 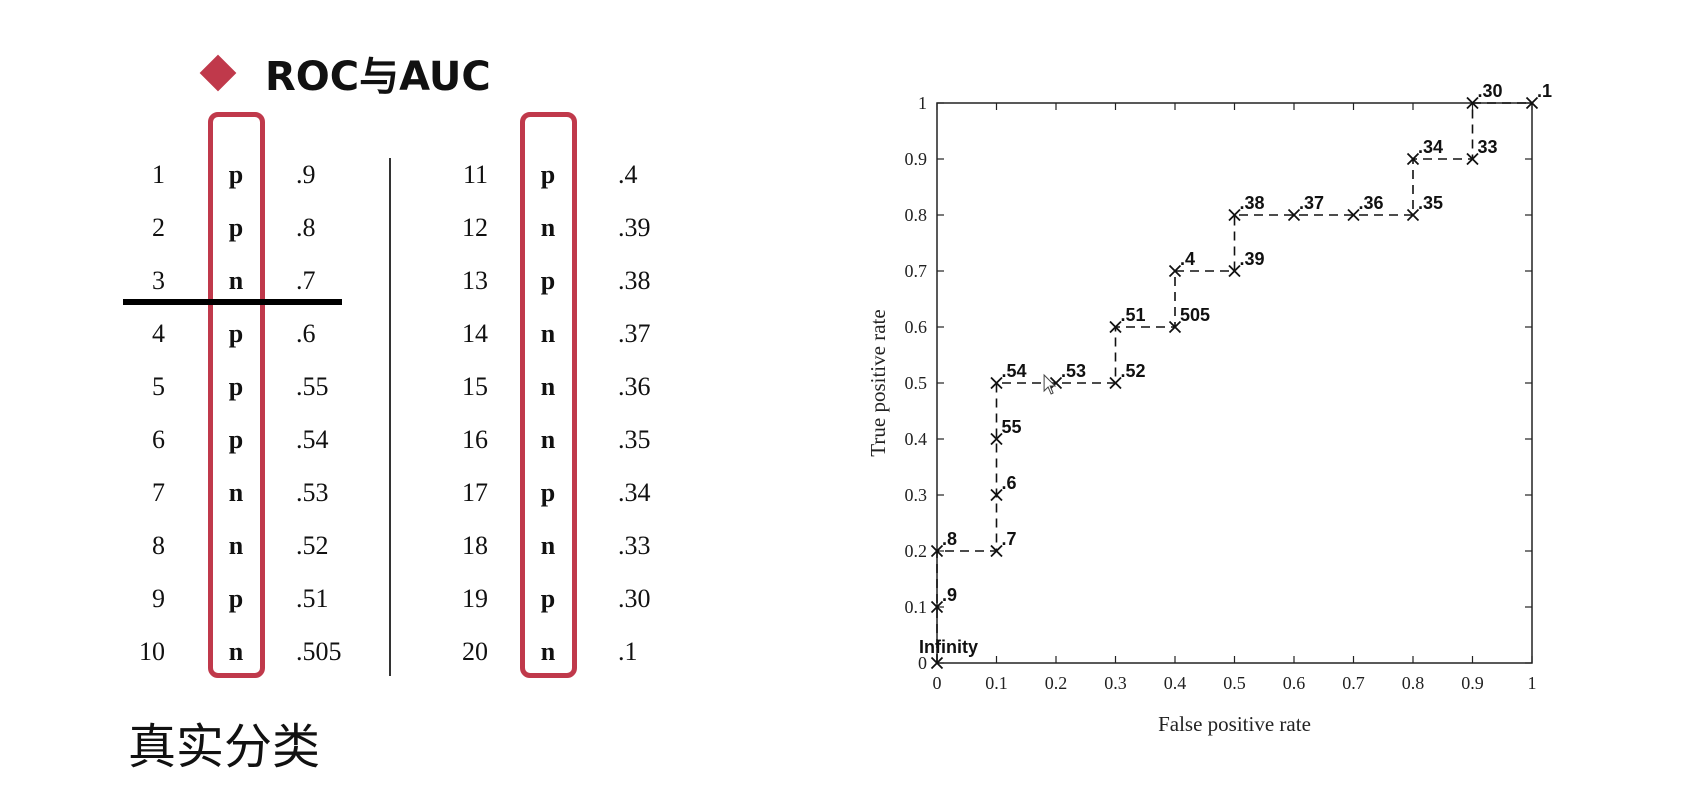 I want to click on data-point-label: 33, so click(x=1488, y=147).